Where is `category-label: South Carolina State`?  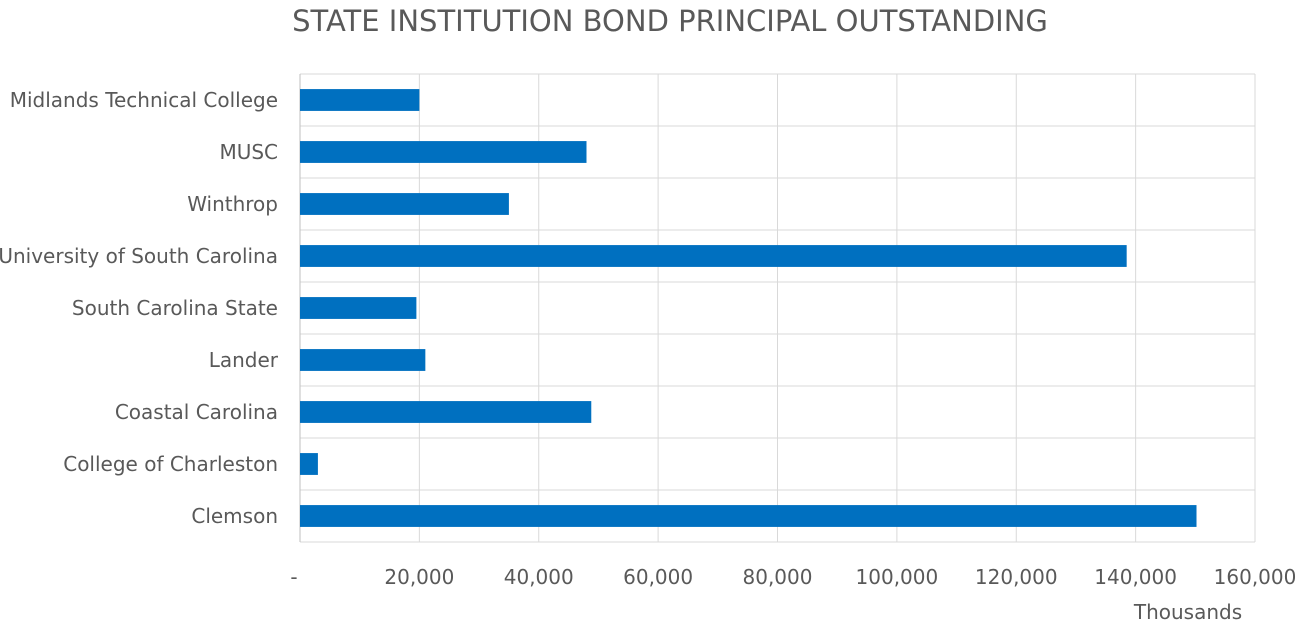
category-label: South Carolina State is located at coordinates (175, 308).